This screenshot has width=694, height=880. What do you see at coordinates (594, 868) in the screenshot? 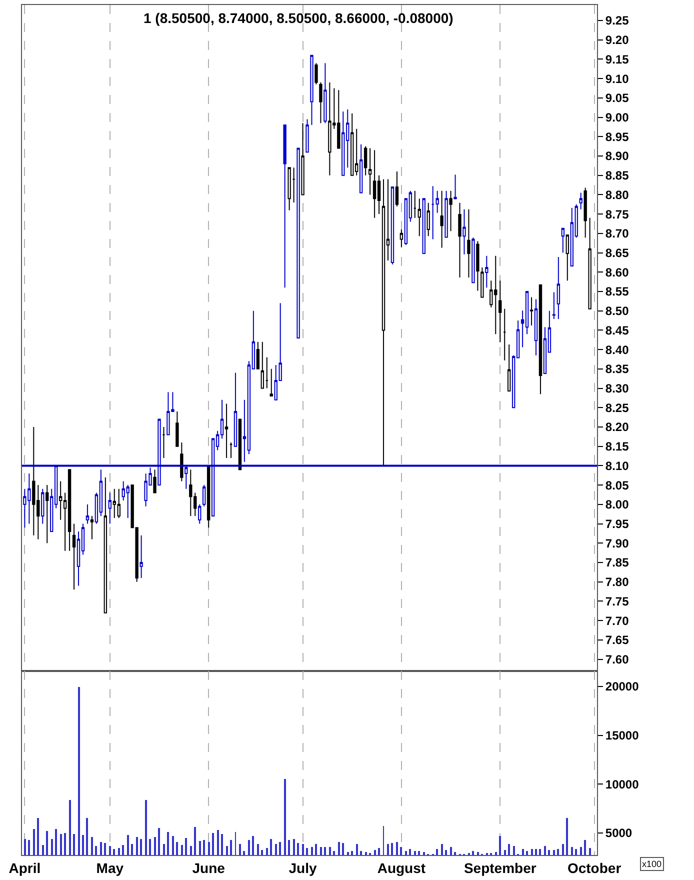
I see `x-tick-label: October` at bounding box center [594, 868].